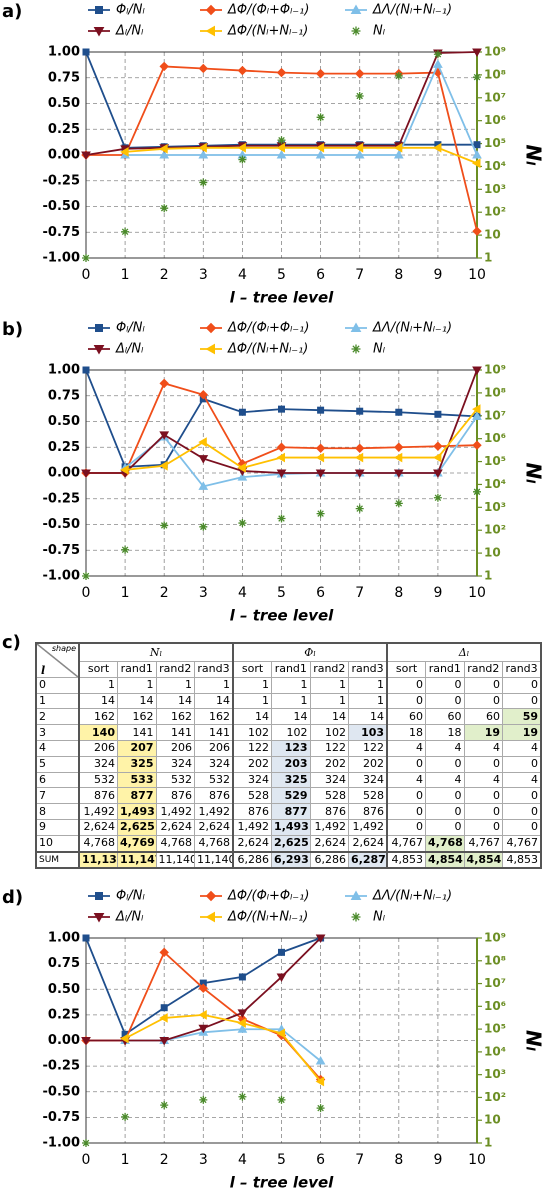 This screenshot has width=550, height=1193. Describe the element at coordinates (61, 1066) in the screenshot. I see `y-tick-label: -0.25` at that location.